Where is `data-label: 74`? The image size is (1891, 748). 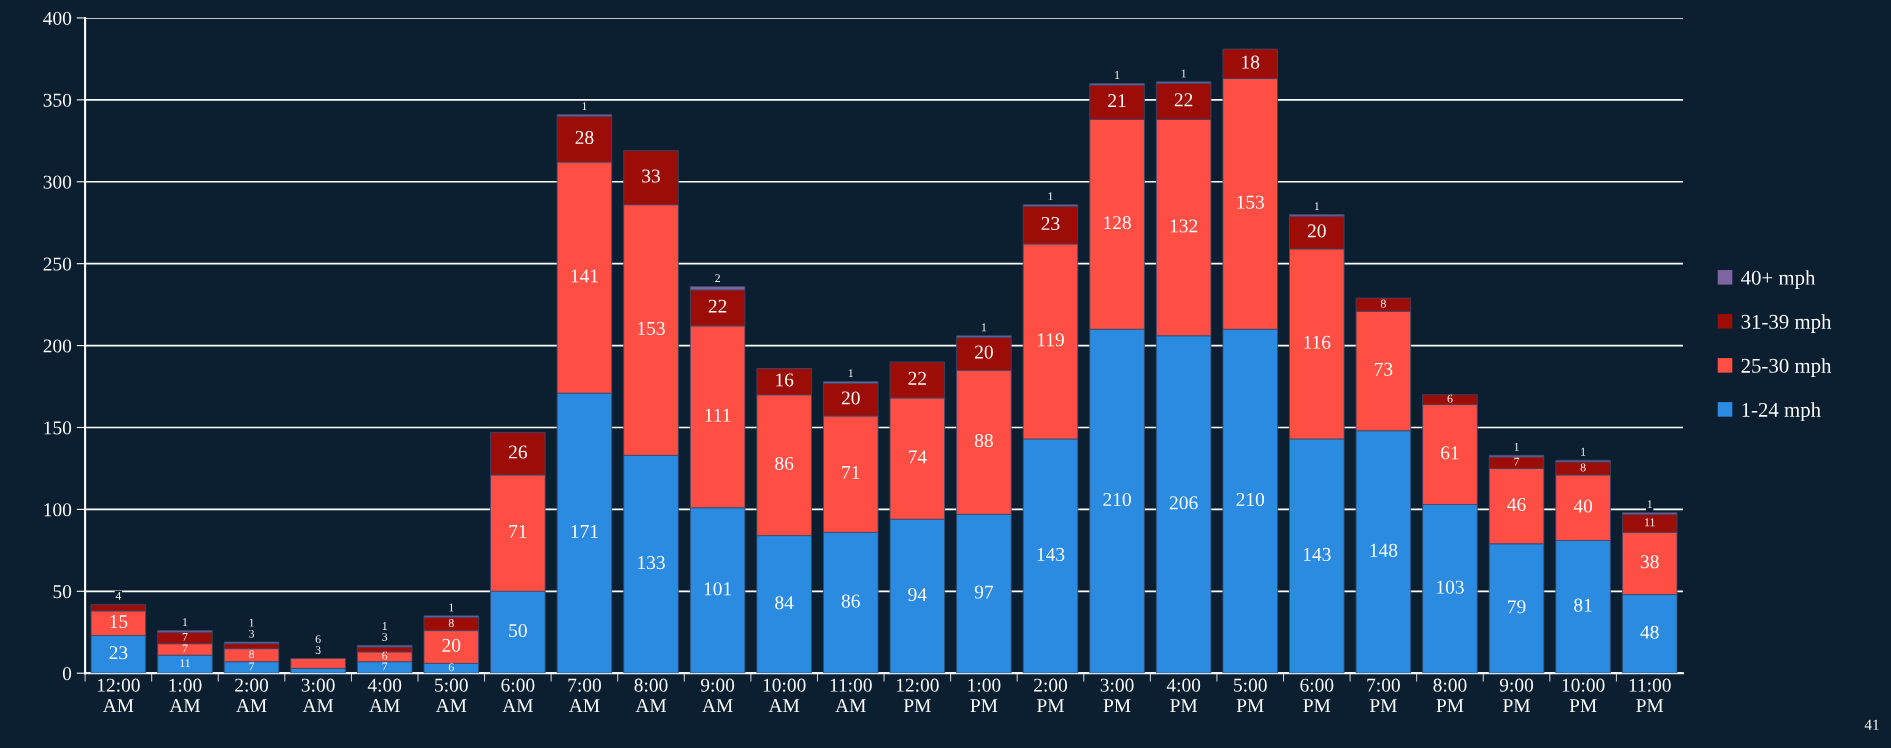
data-label: 74 is located at coordinates (917, 457).